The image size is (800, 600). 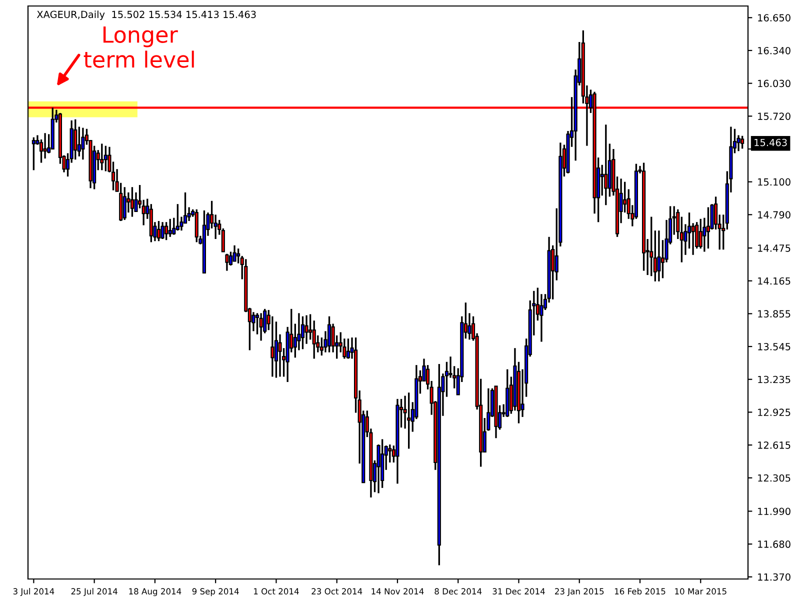 I want to click on y-tick-label: 14.475, so click(x=774, y=248).